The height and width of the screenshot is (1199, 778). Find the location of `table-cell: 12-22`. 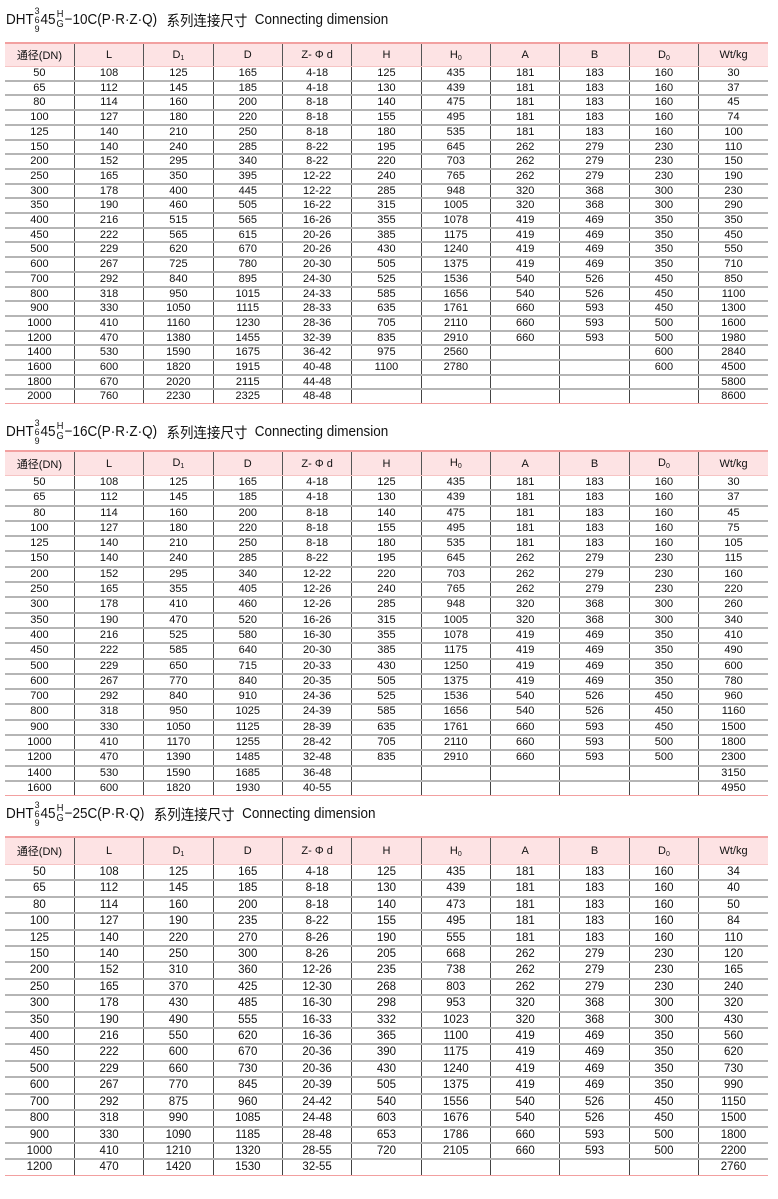

table-cell: 12-22 is located at coordinates (316, 176).